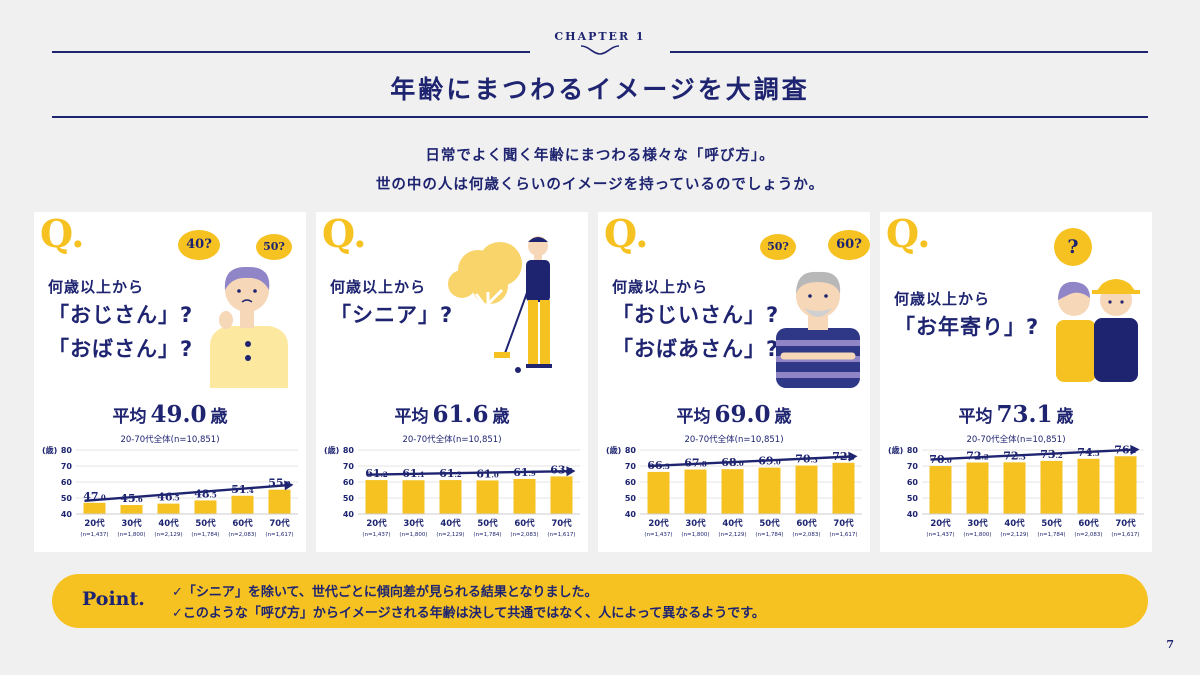 This screenshot has height=675, width=1200. I want to click on question-text: 何歳以上から 「おじいさん」? 「おばあさん」?, so click(695, 321).